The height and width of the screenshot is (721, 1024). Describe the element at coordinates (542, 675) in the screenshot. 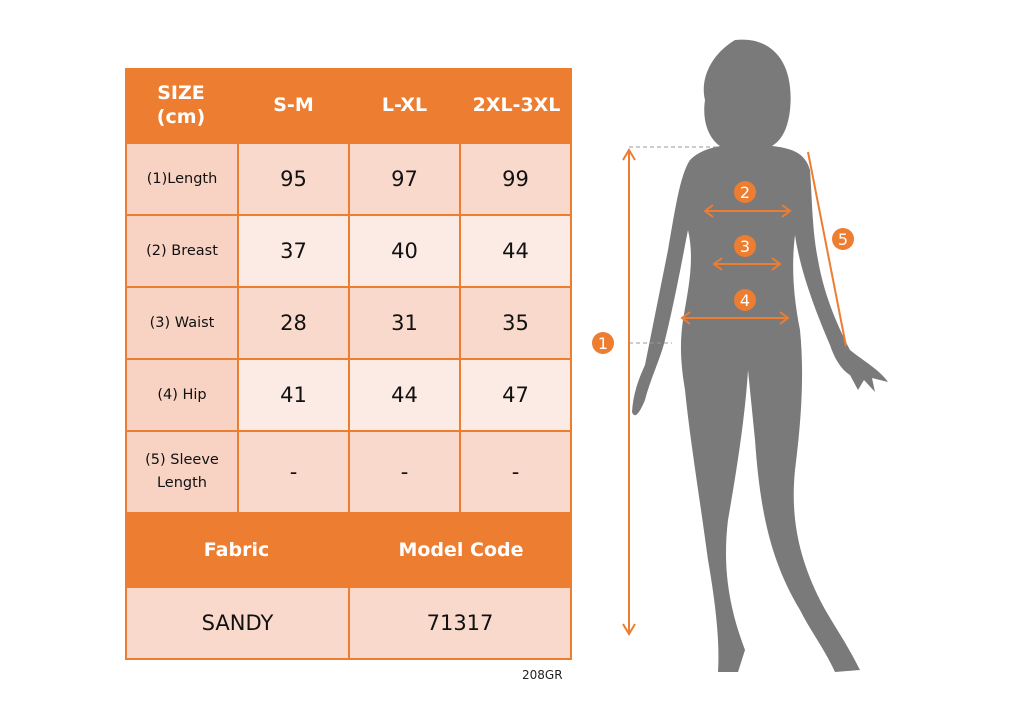

I see `product-code: 208GR` at that location.